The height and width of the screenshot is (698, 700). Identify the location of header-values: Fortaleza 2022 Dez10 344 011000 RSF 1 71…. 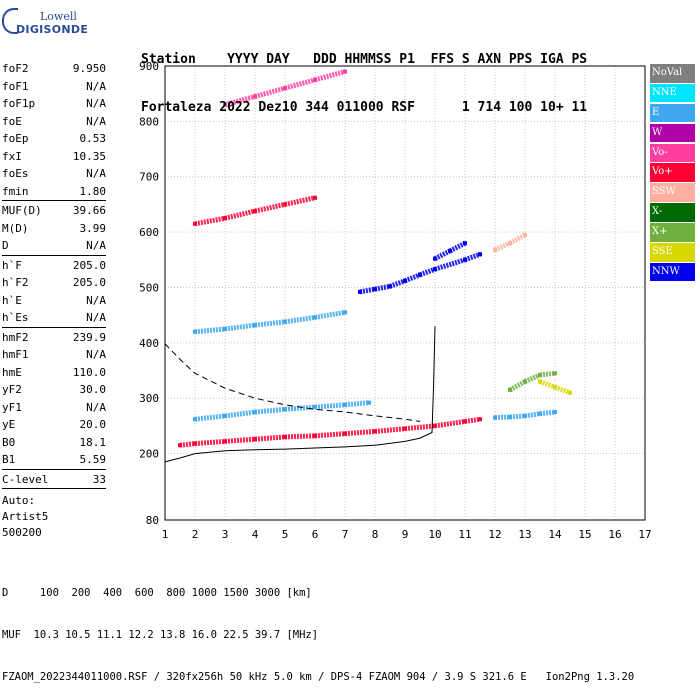
(364, 107).